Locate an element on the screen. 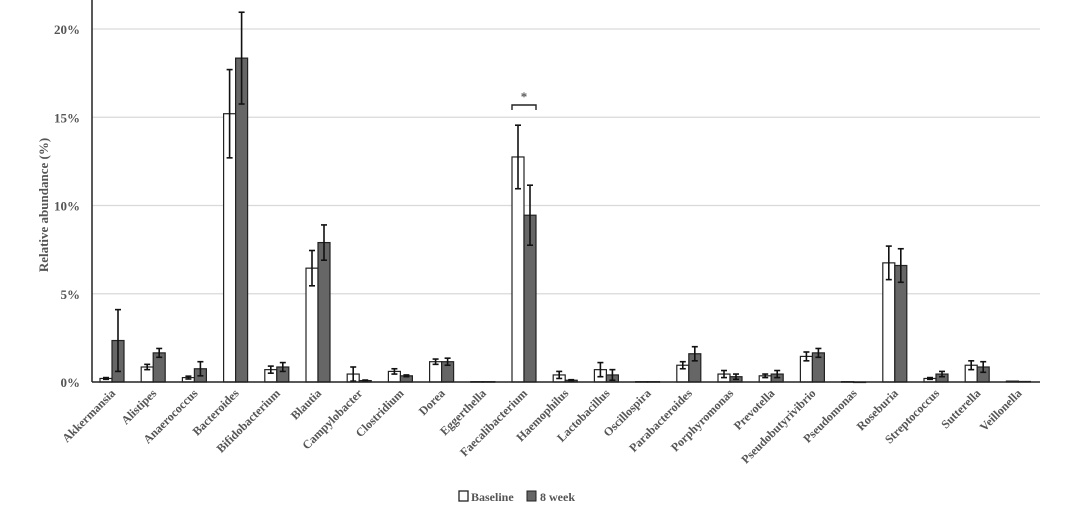 Image resolution: width=1071 pixels, height=513 pixels. y-tick-label: 5% is located at coordinates (71, 294).